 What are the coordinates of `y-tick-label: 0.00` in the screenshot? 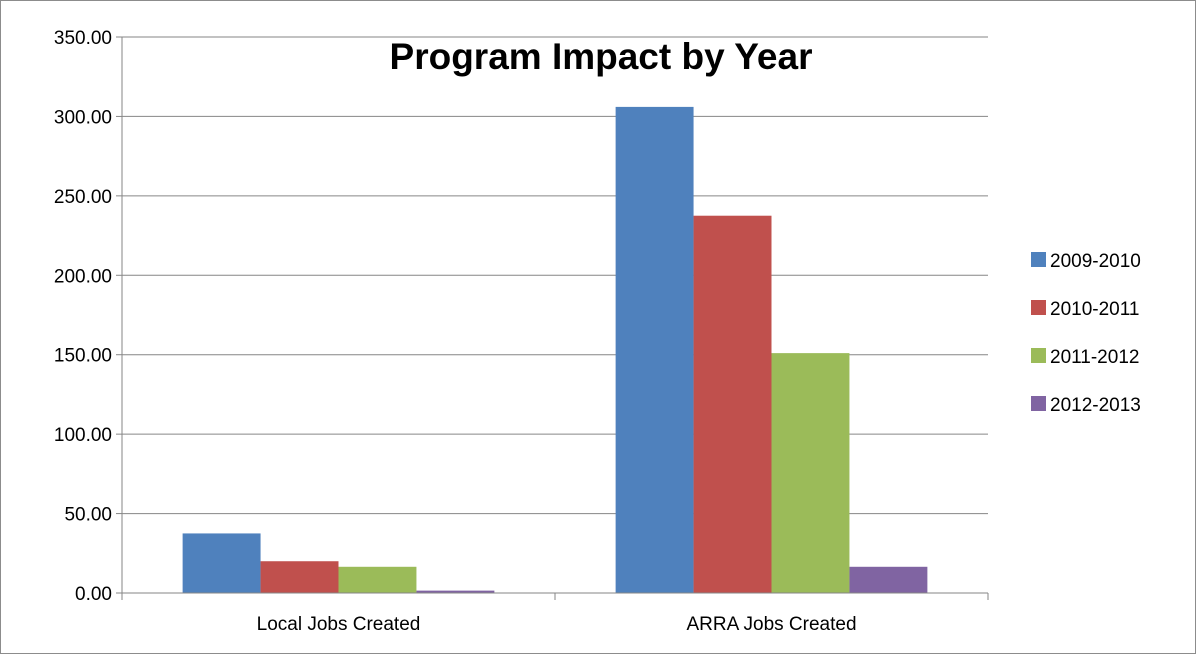 It's located at (93, 594).